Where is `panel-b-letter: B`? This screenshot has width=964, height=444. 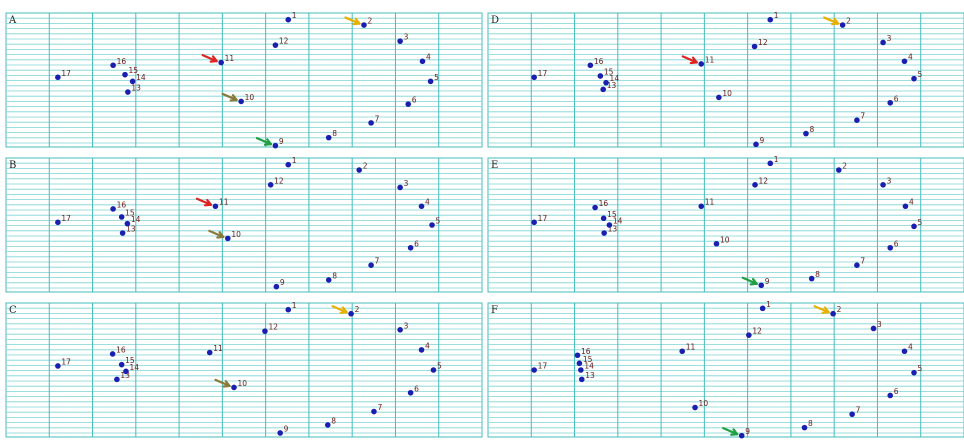
panel-b-letter: B is located at coordinates (12, 165).